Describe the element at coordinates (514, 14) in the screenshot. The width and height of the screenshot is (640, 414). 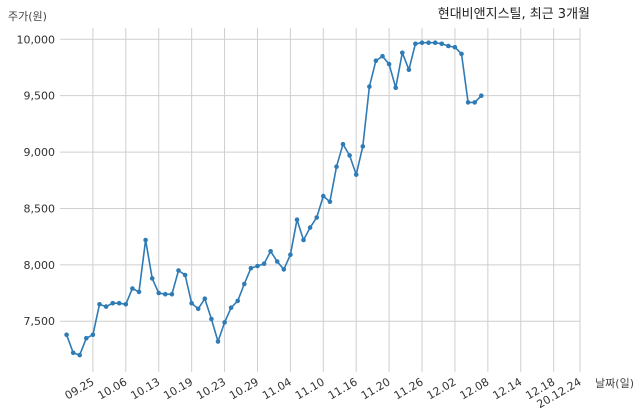
I see `chart-title: 현대비앤지스틸, 최근 3개월` at that location.